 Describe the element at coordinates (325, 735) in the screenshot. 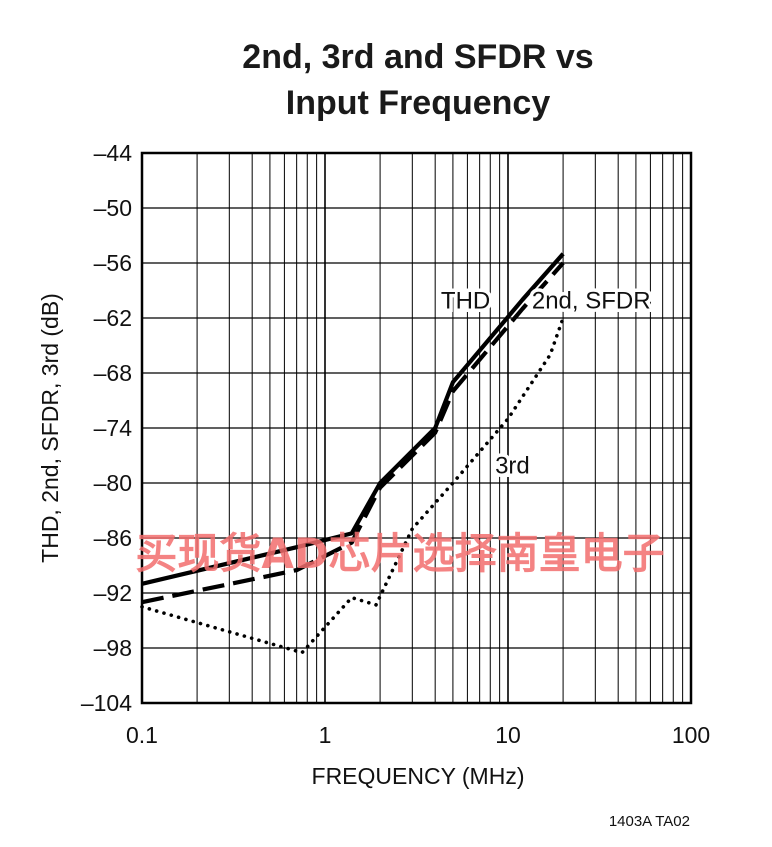

I see `x-tick-label: 1` at that location.